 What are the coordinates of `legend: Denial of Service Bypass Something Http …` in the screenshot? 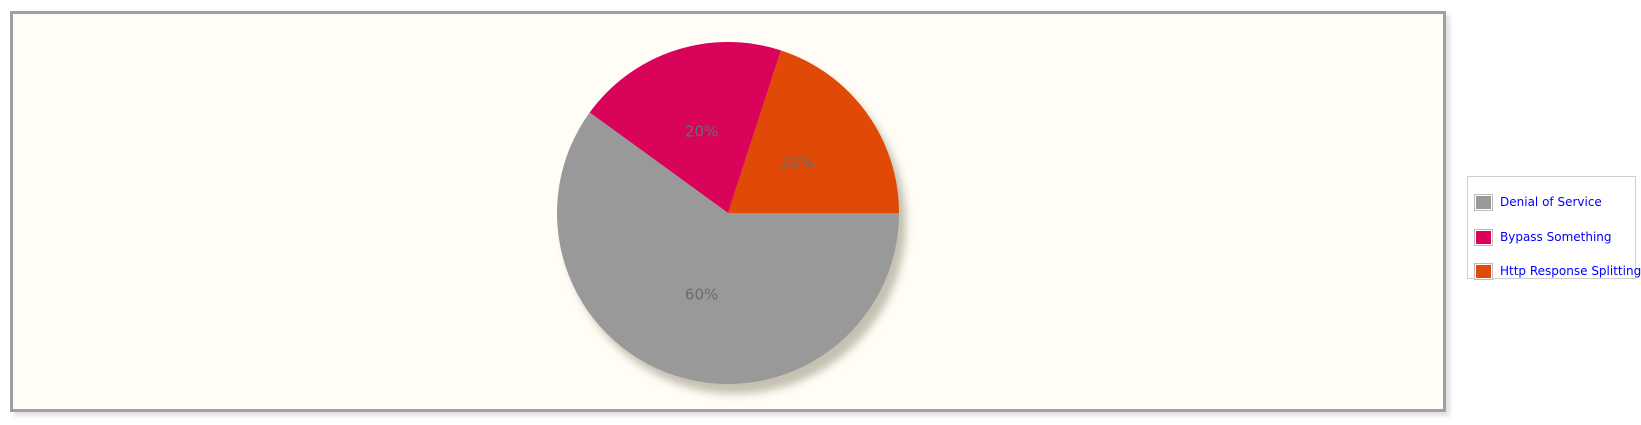 It's located at (1554, 228).